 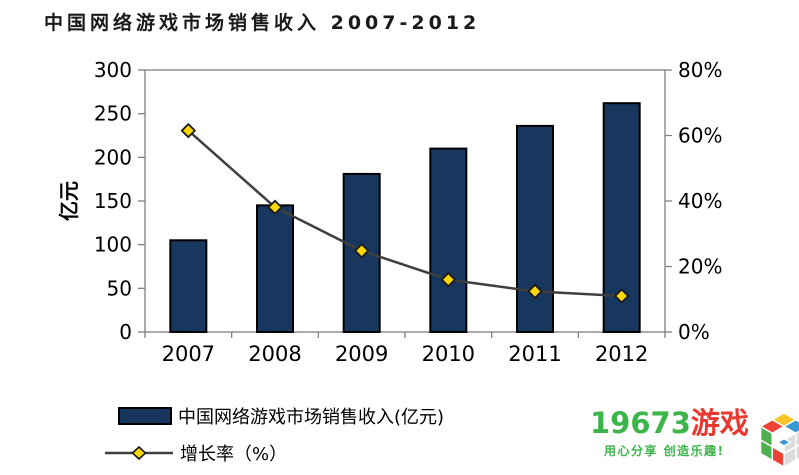 I want to click on x-axis-label-2008: 2008, so click(x=274, y=354).